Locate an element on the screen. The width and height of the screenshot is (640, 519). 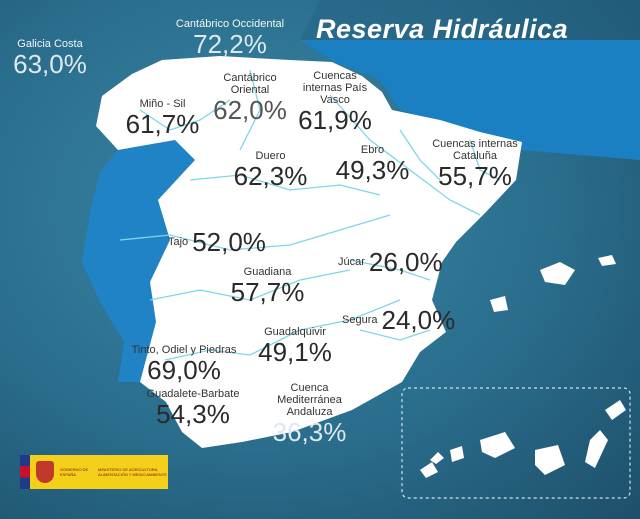
basin-tinto-odiel-piedras: Tinto, Odiel y Piedras 69,0% is located at coordinates (184, 364).